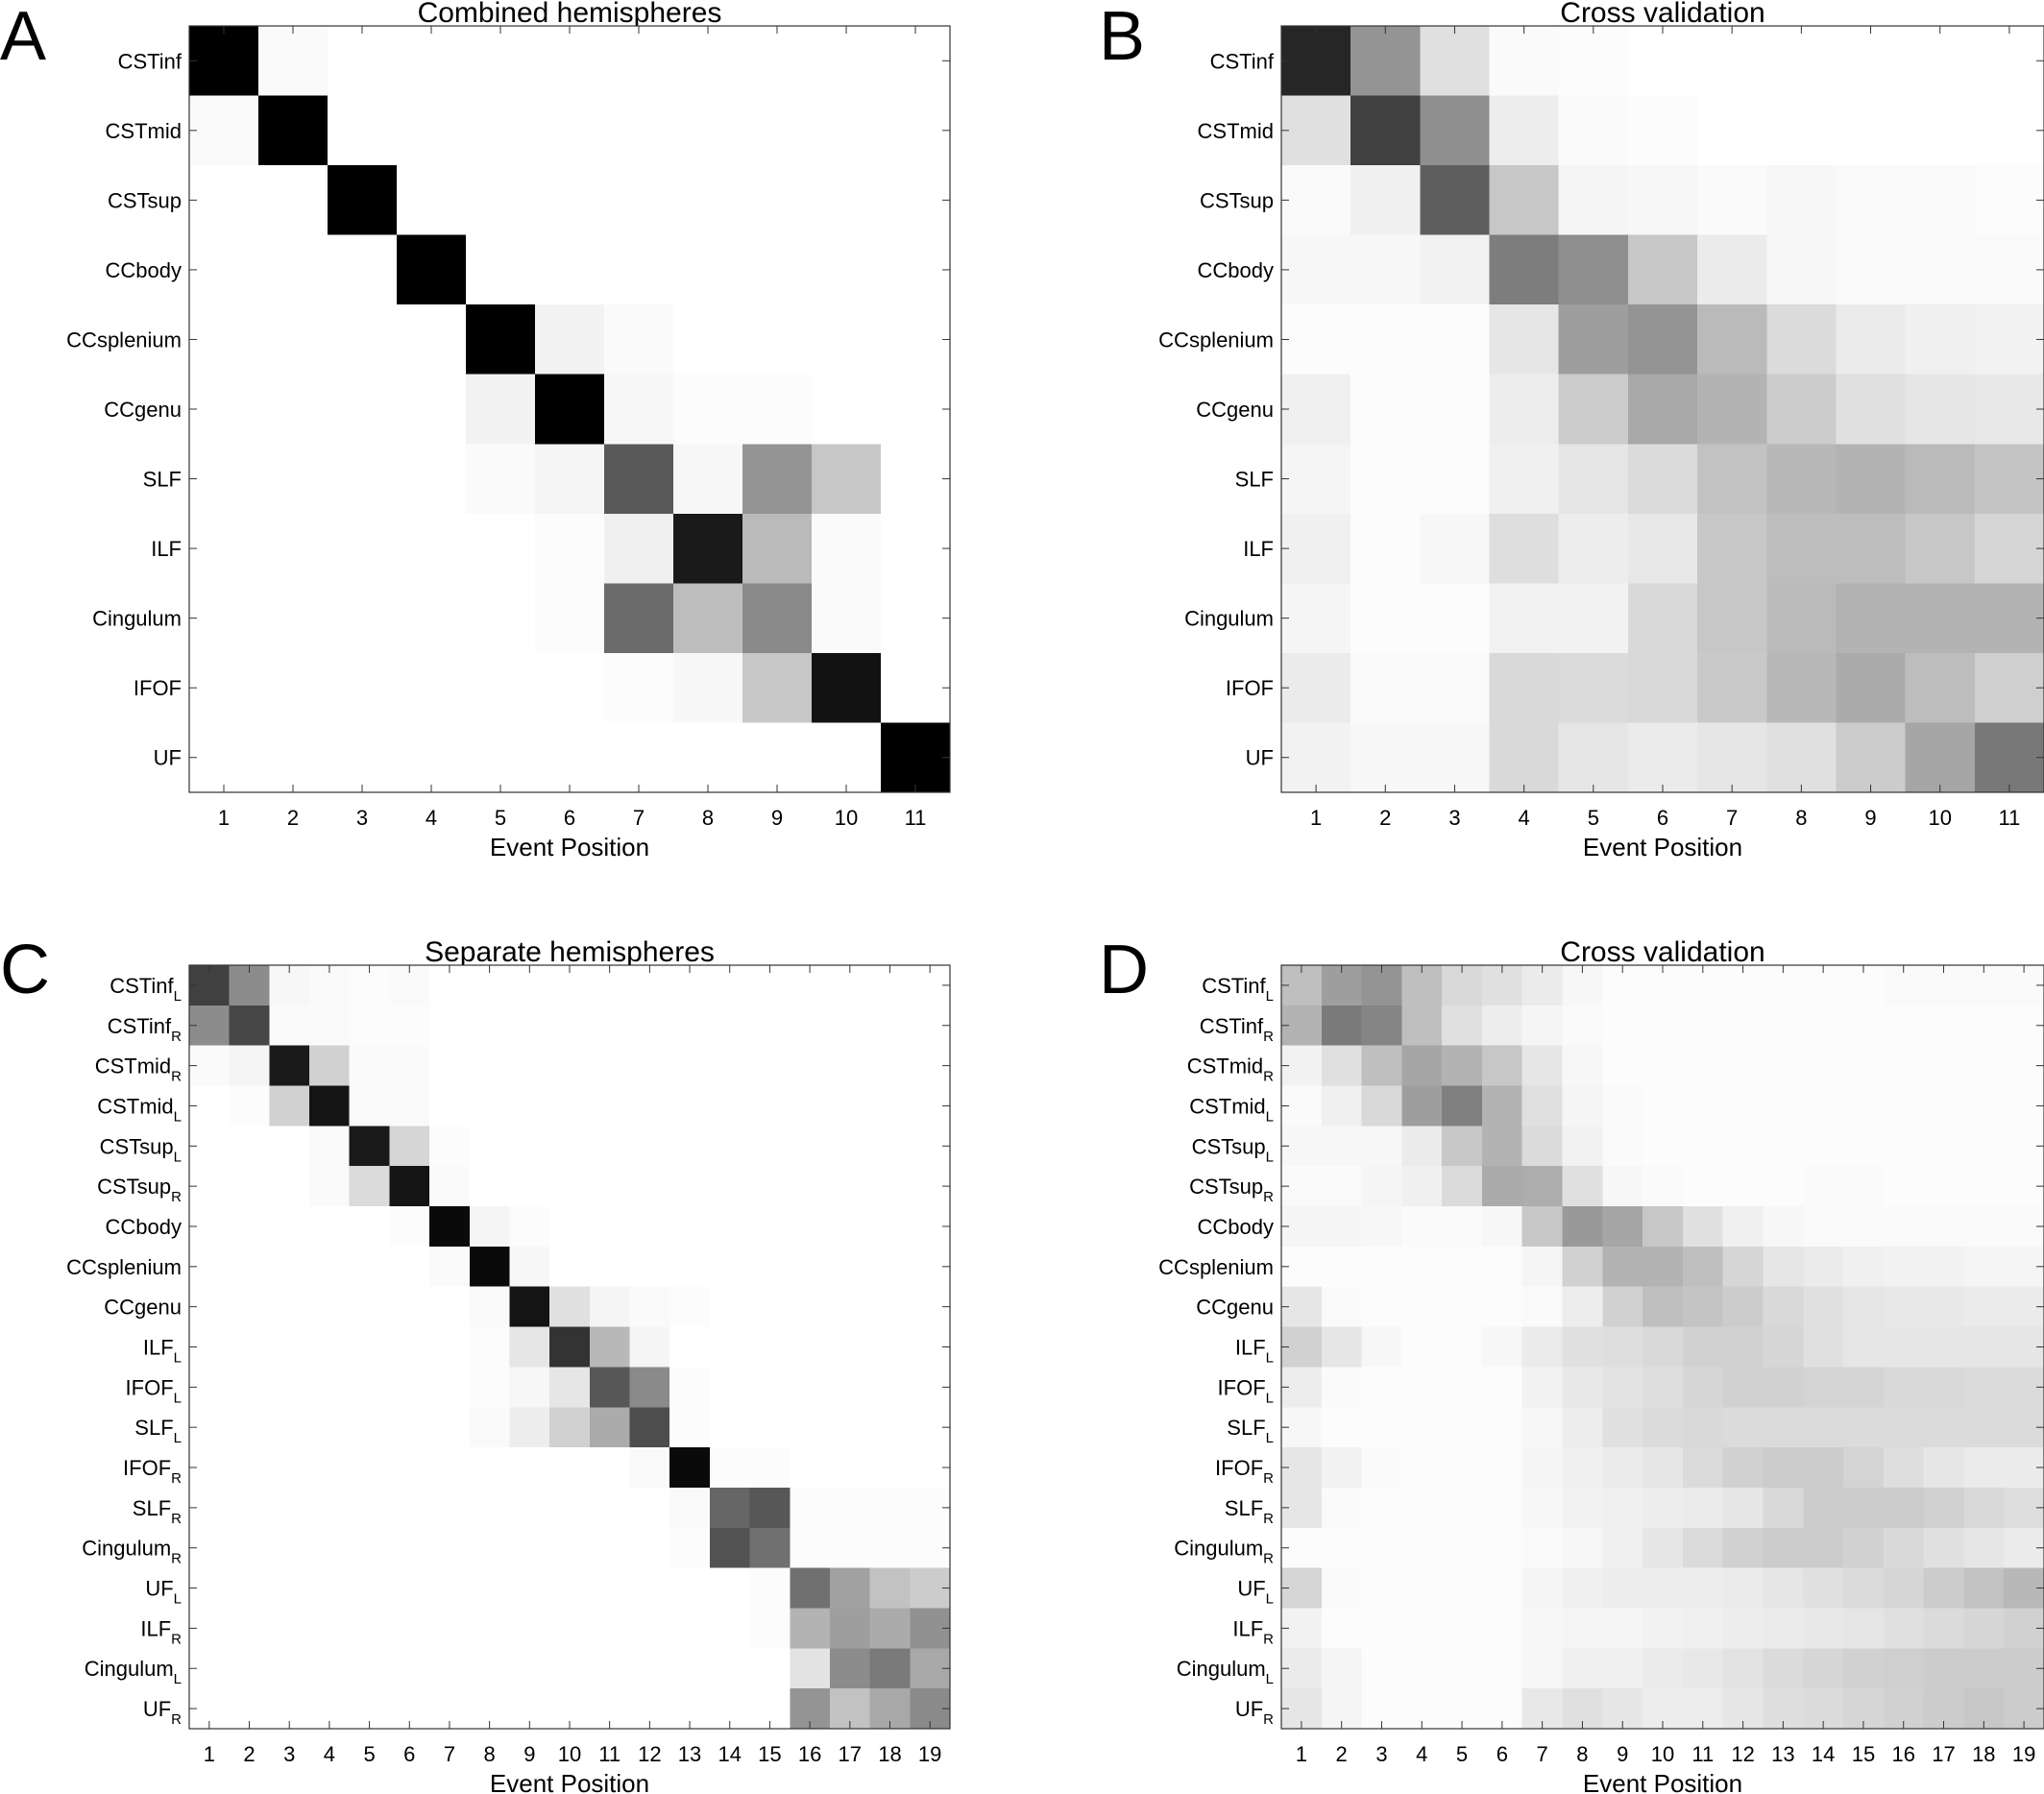 The height and width of the screenshot is (1794, 2044). I want to click on y-tick-name: CCsplenium, so click(124, 1267).